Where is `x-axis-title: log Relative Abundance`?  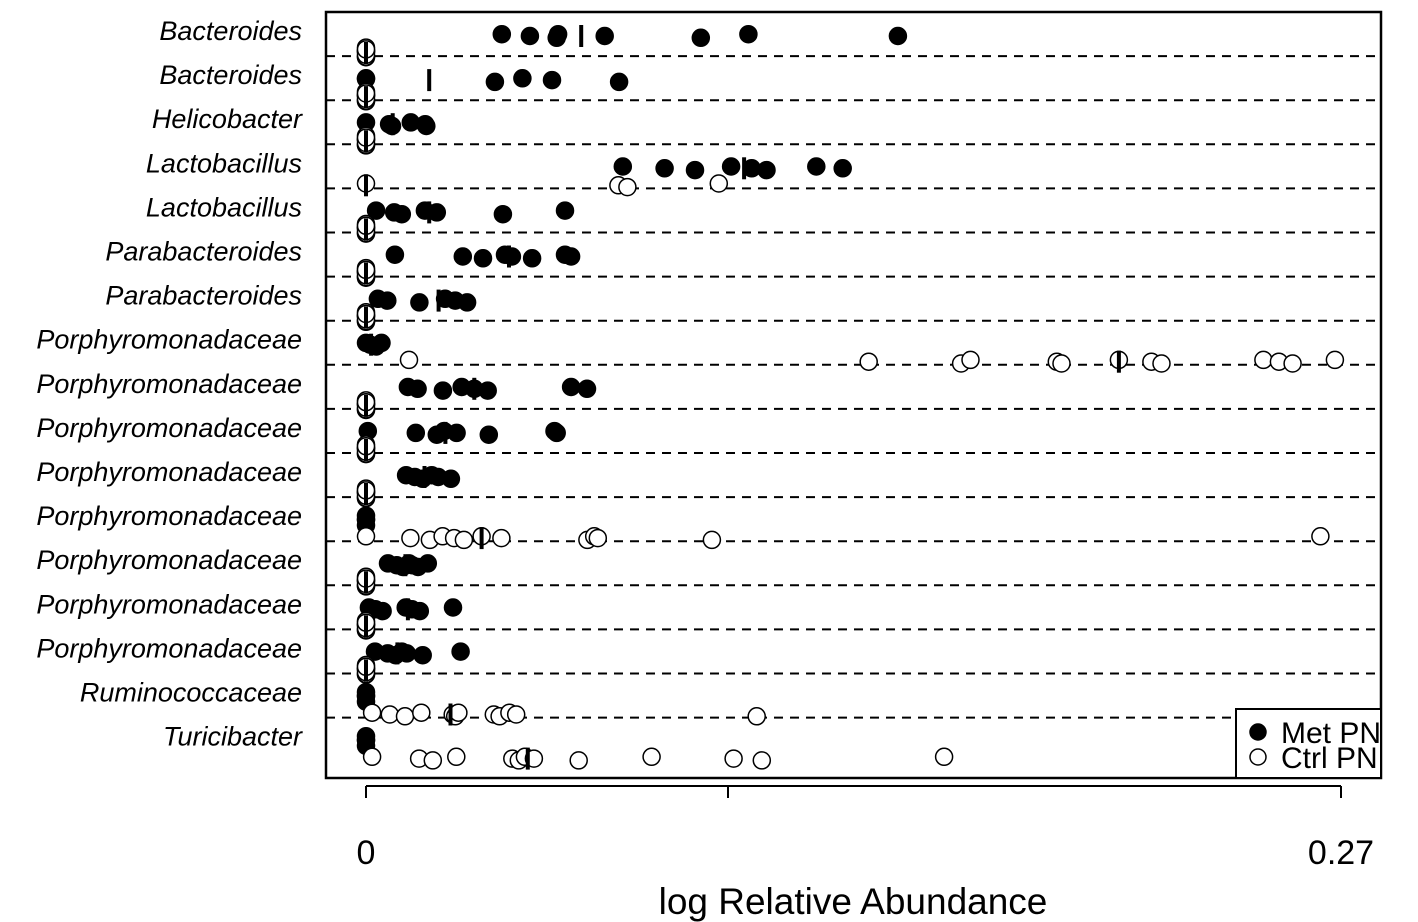
x-axis-title: log Relative Abundance is located at coordinates (853, 901).